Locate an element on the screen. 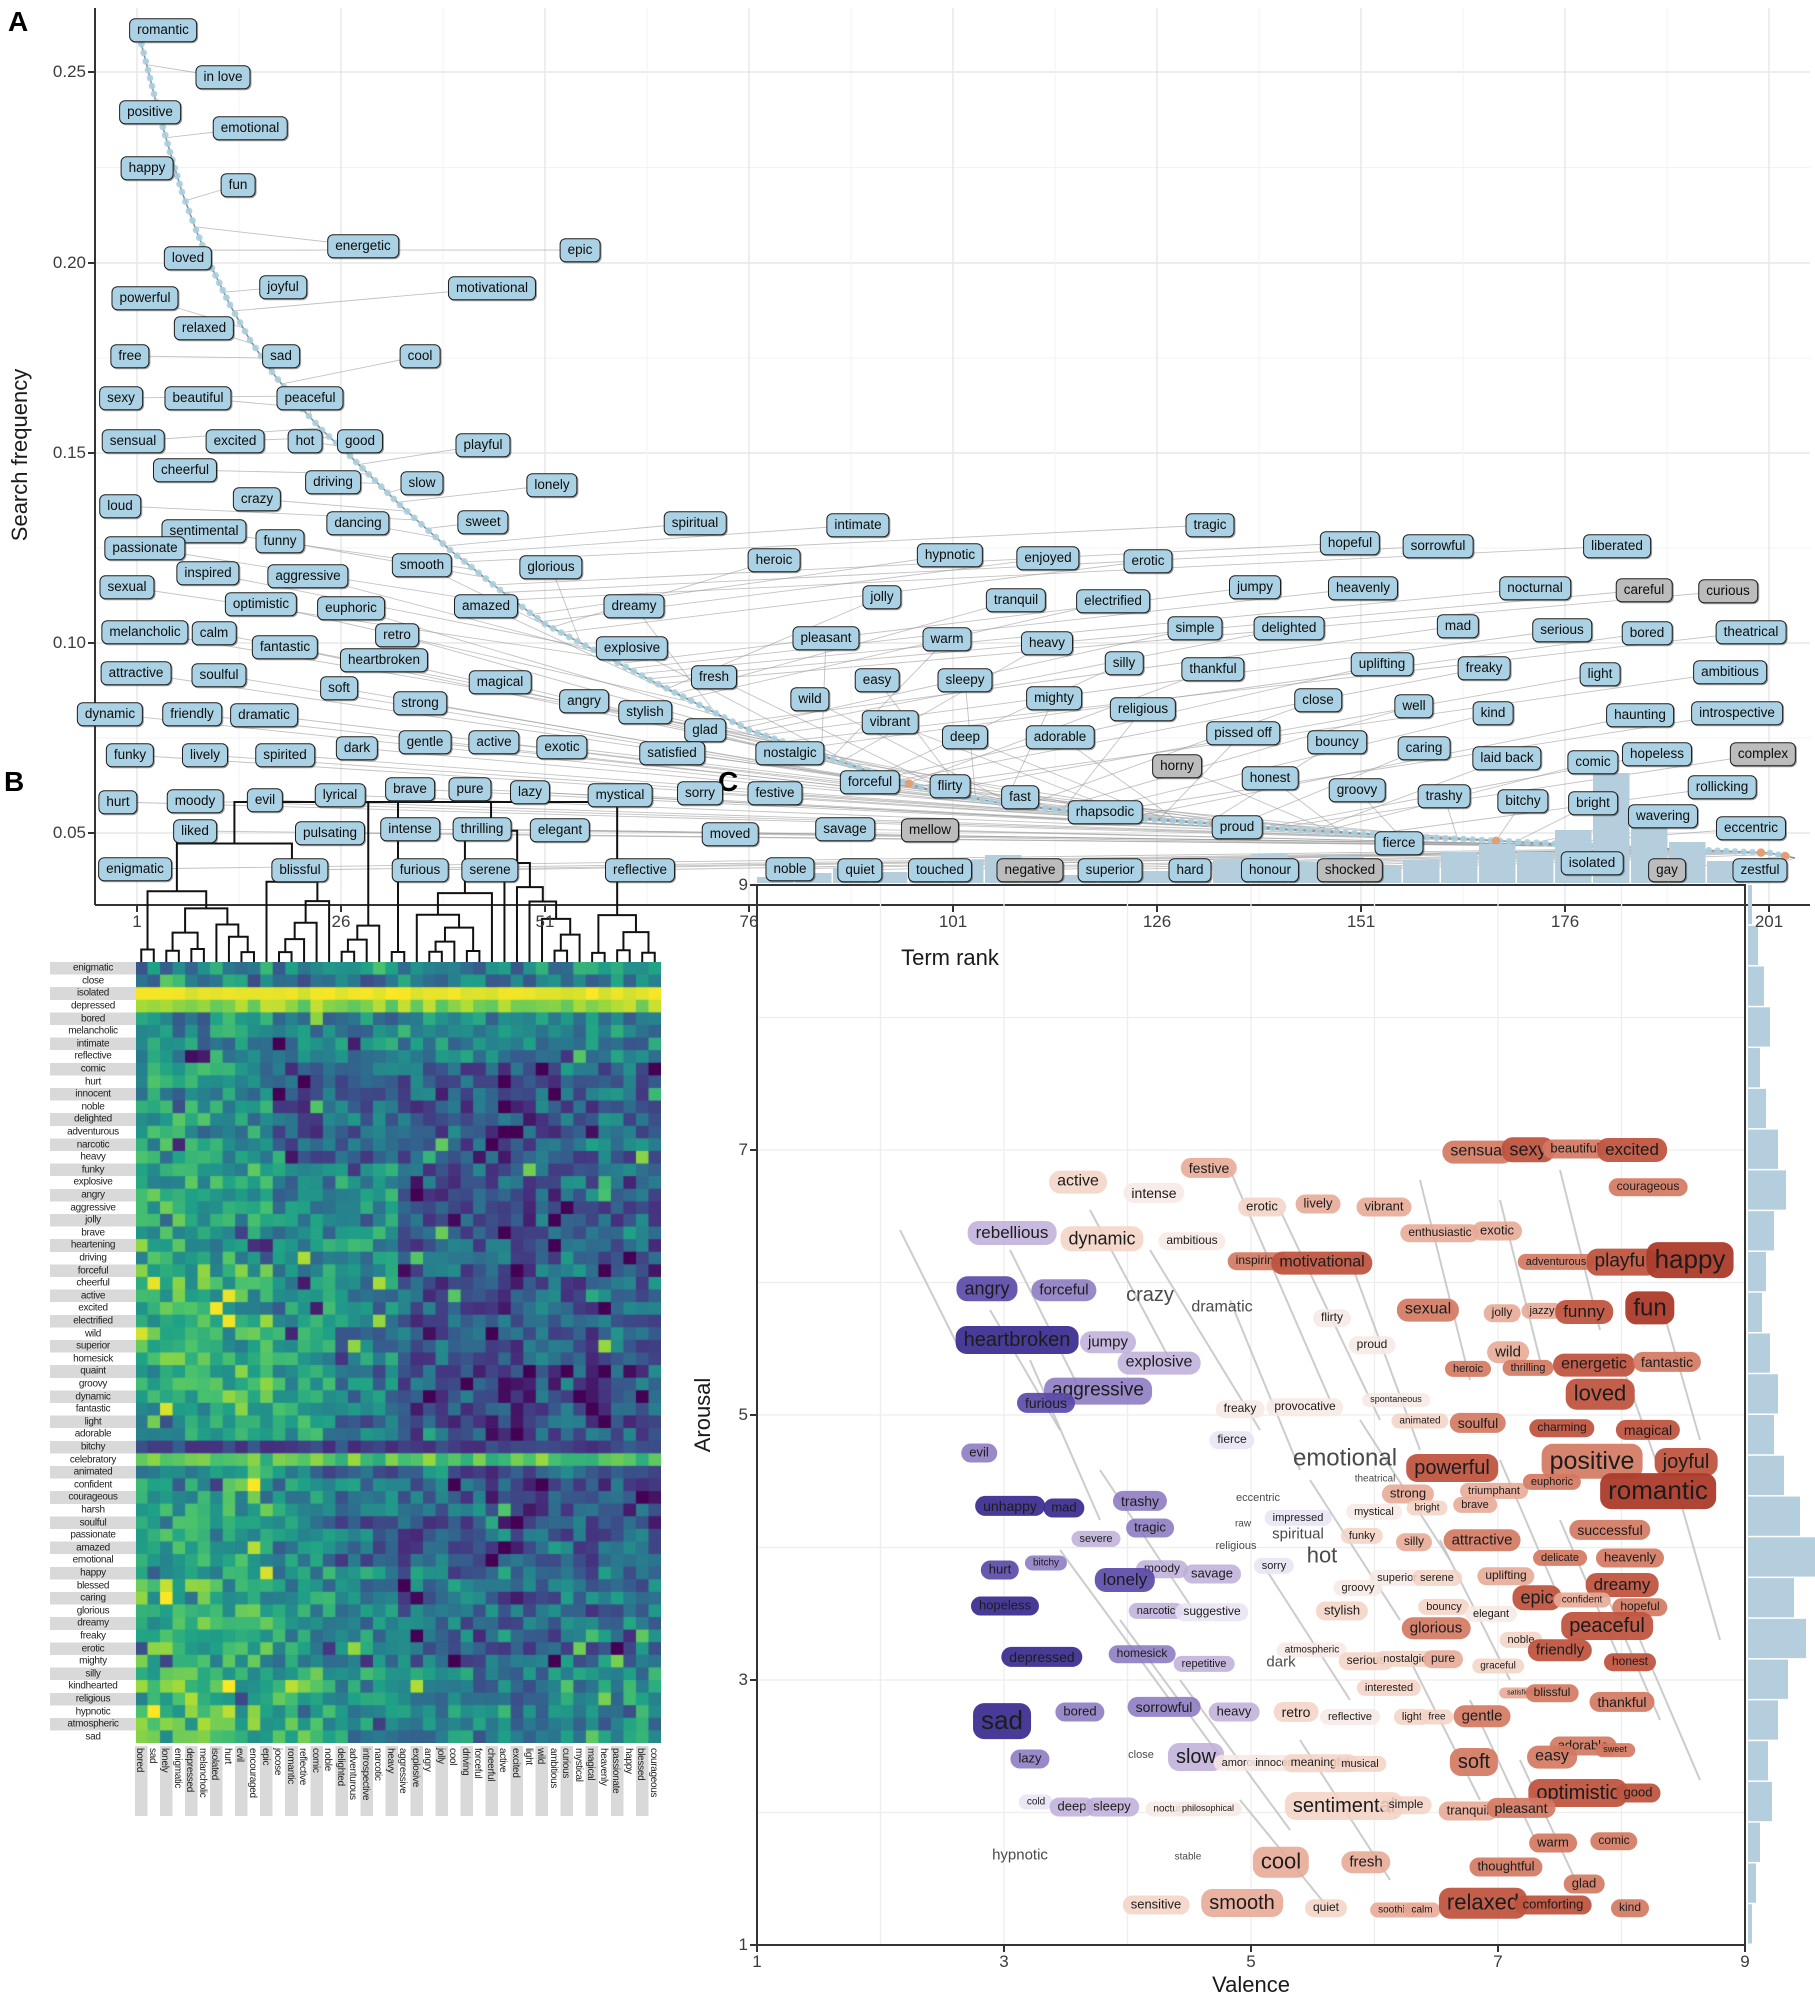 The image size is (1815, 2000). heatmap-row-label-stripes is located at coordinates (93, 1352).